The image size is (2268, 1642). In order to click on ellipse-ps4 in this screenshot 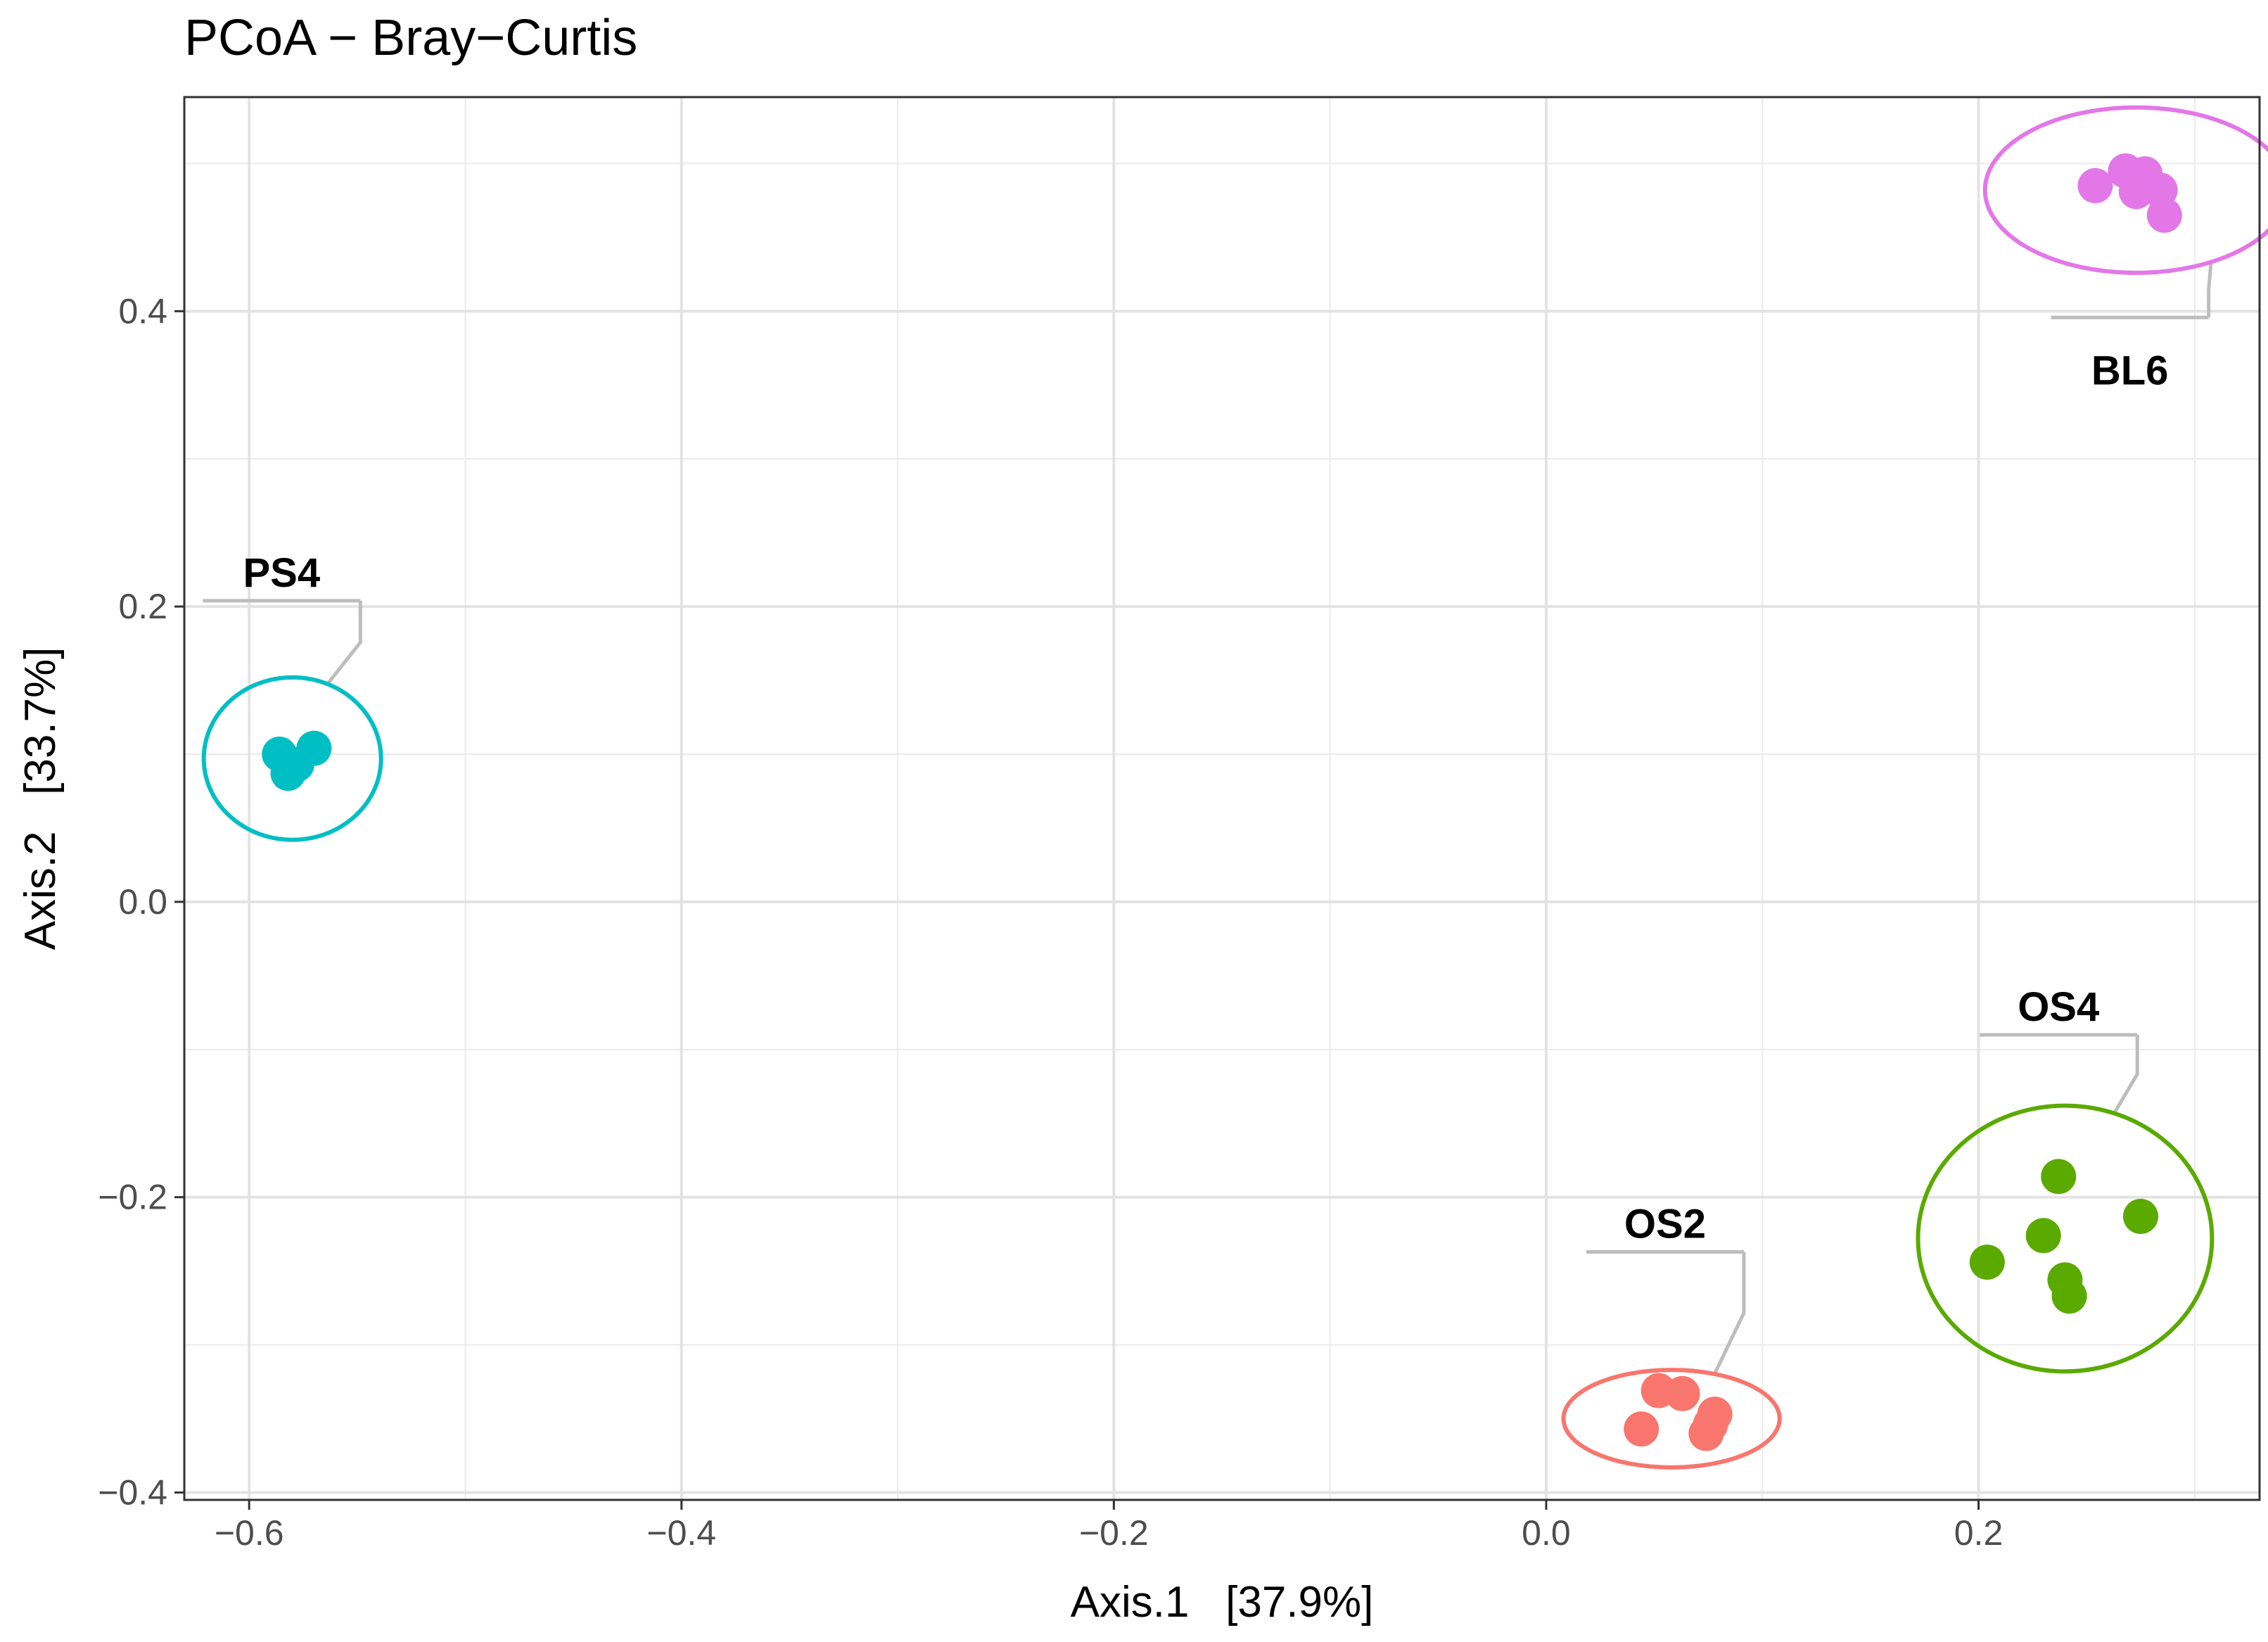, I will do `click(292, 758)`.